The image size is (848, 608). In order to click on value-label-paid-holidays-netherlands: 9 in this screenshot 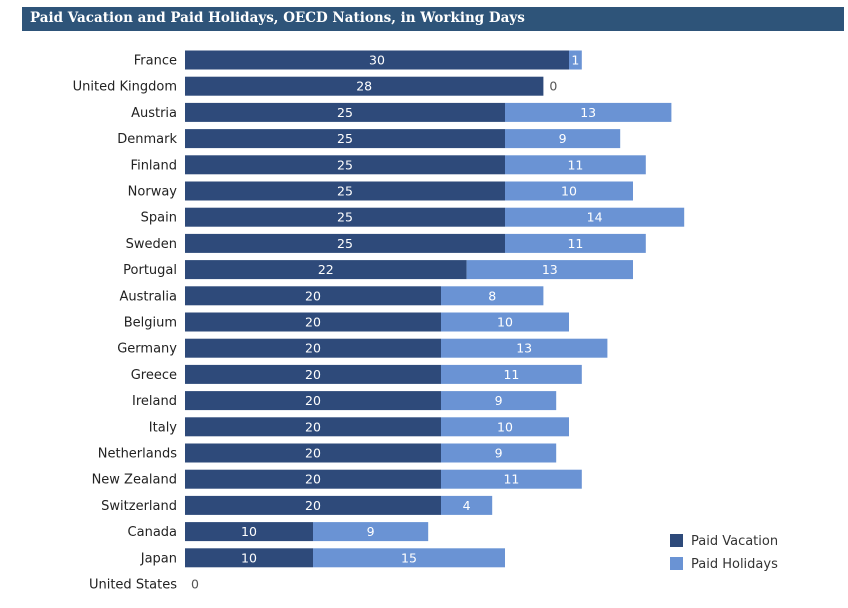, I will do `click(499, 453)`.